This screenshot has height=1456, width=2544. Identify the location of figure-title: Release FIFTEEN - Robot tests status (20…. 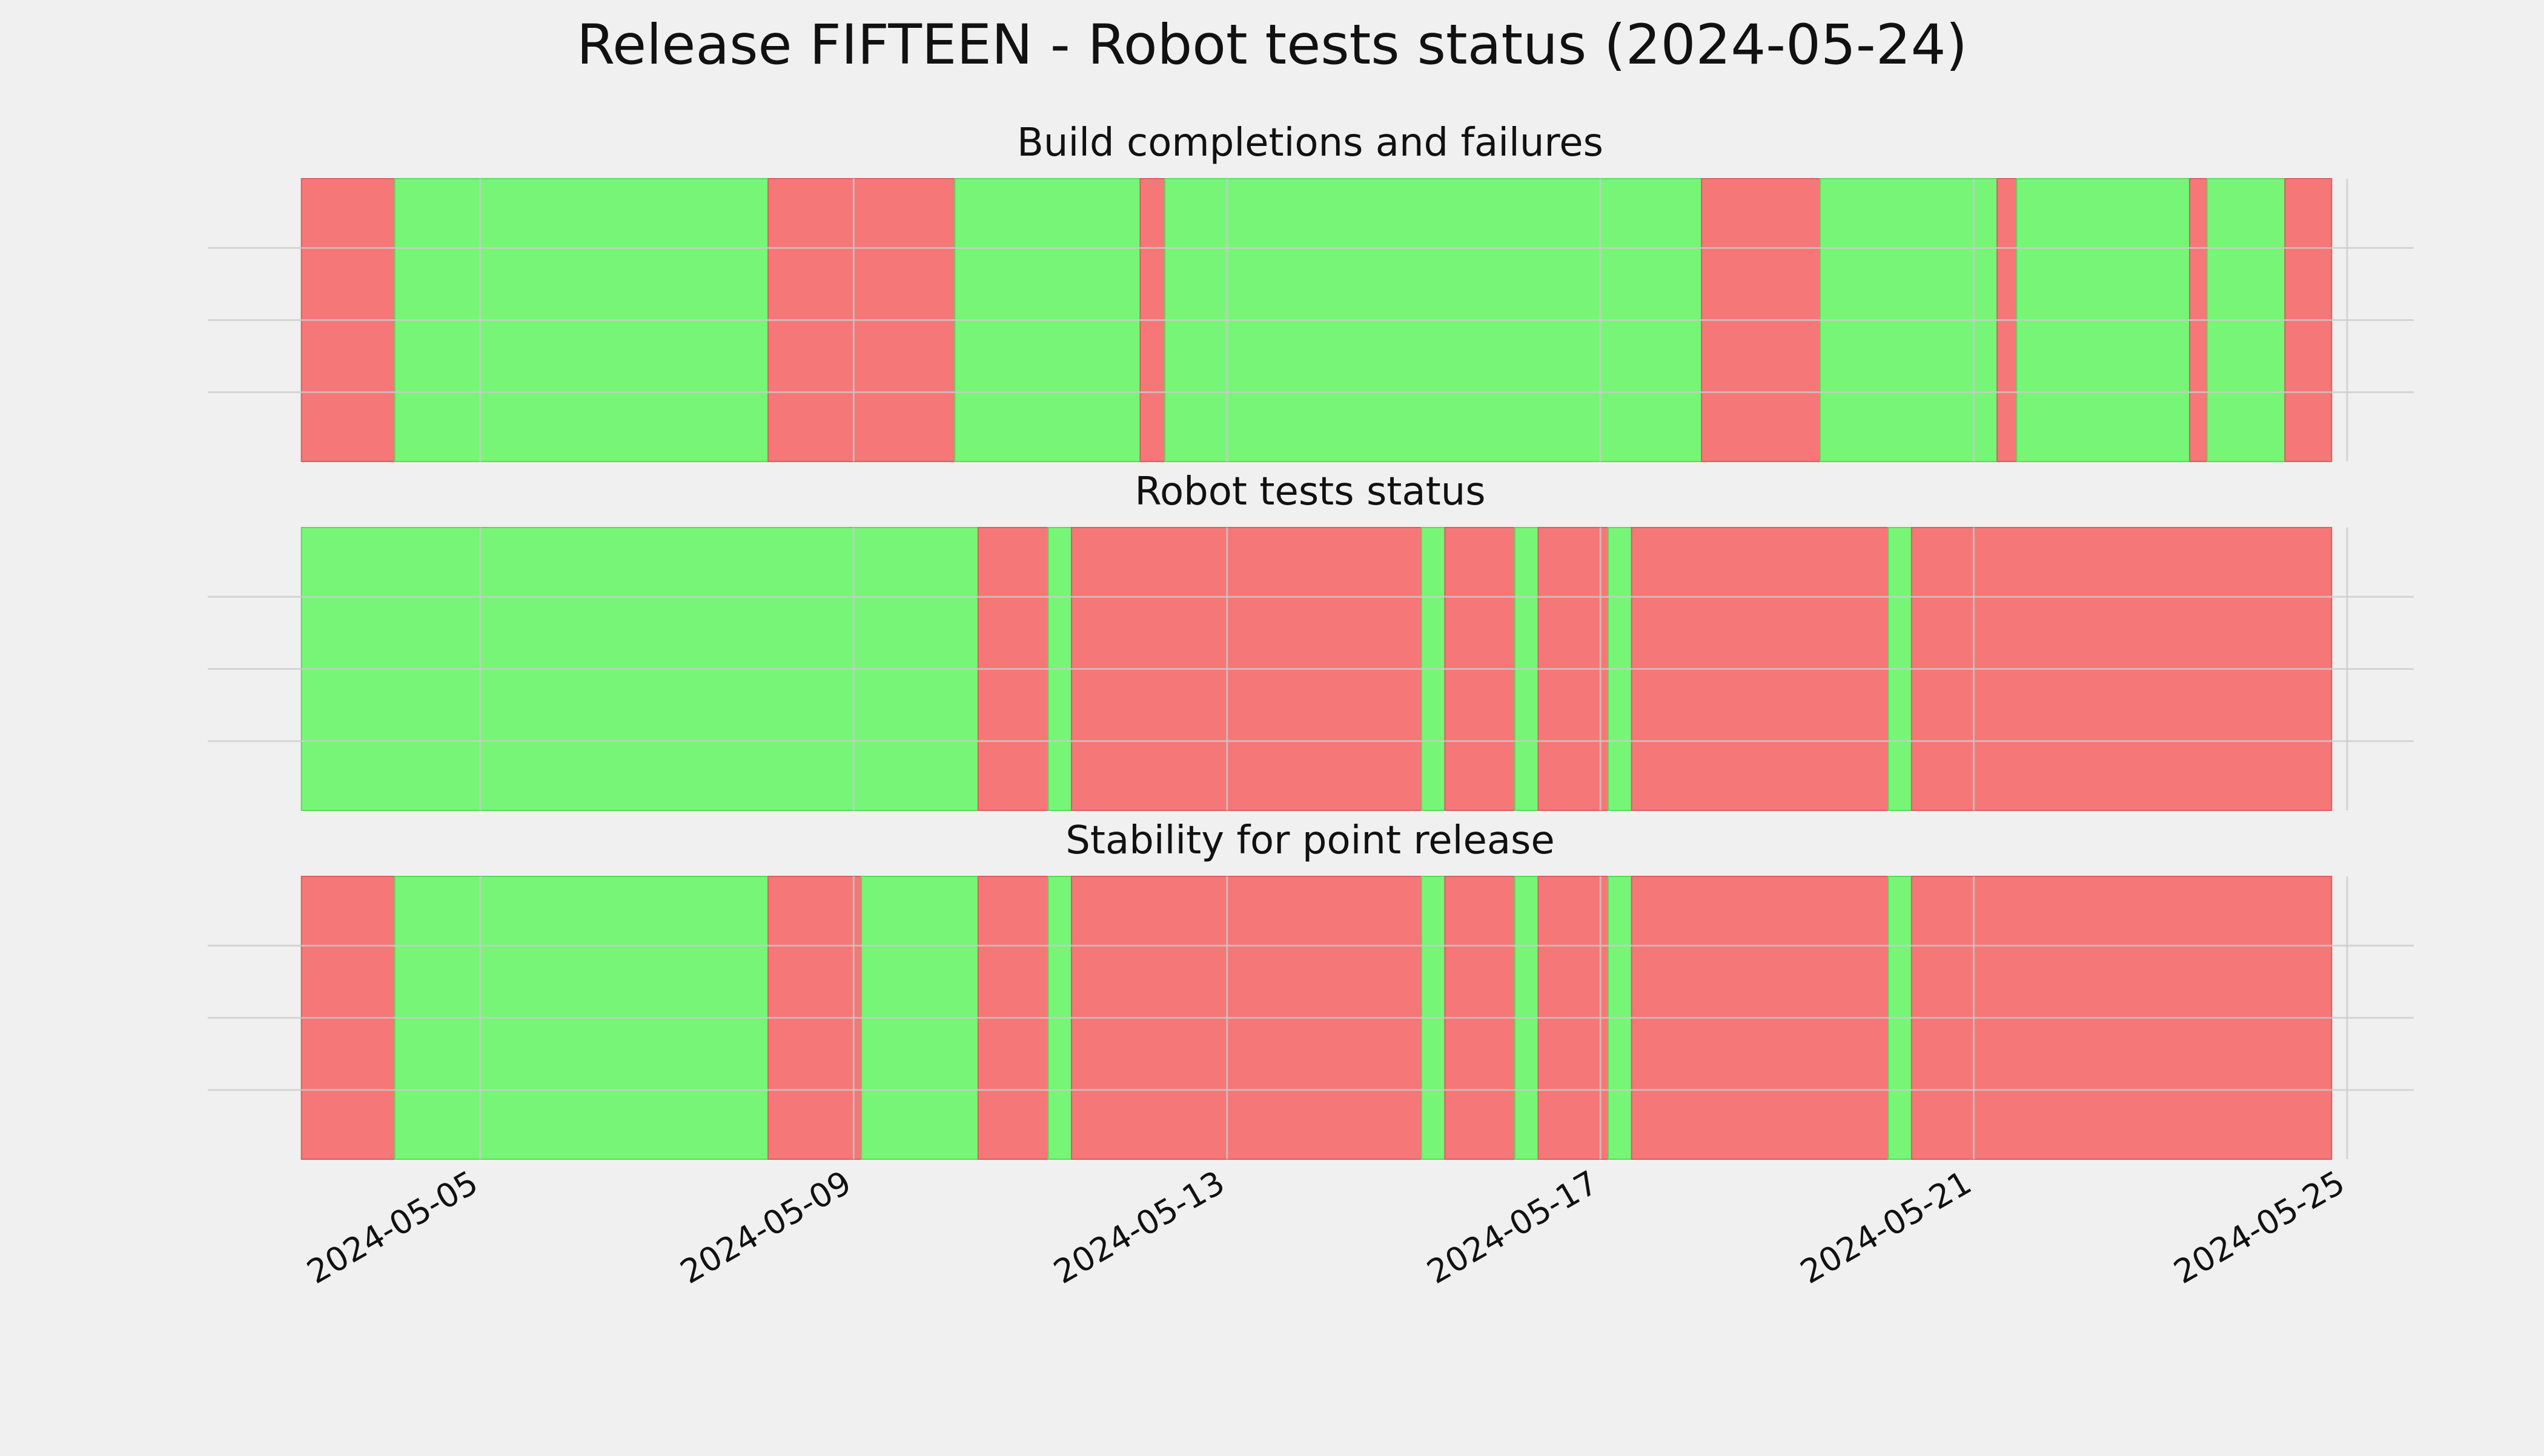
(1272, 45).